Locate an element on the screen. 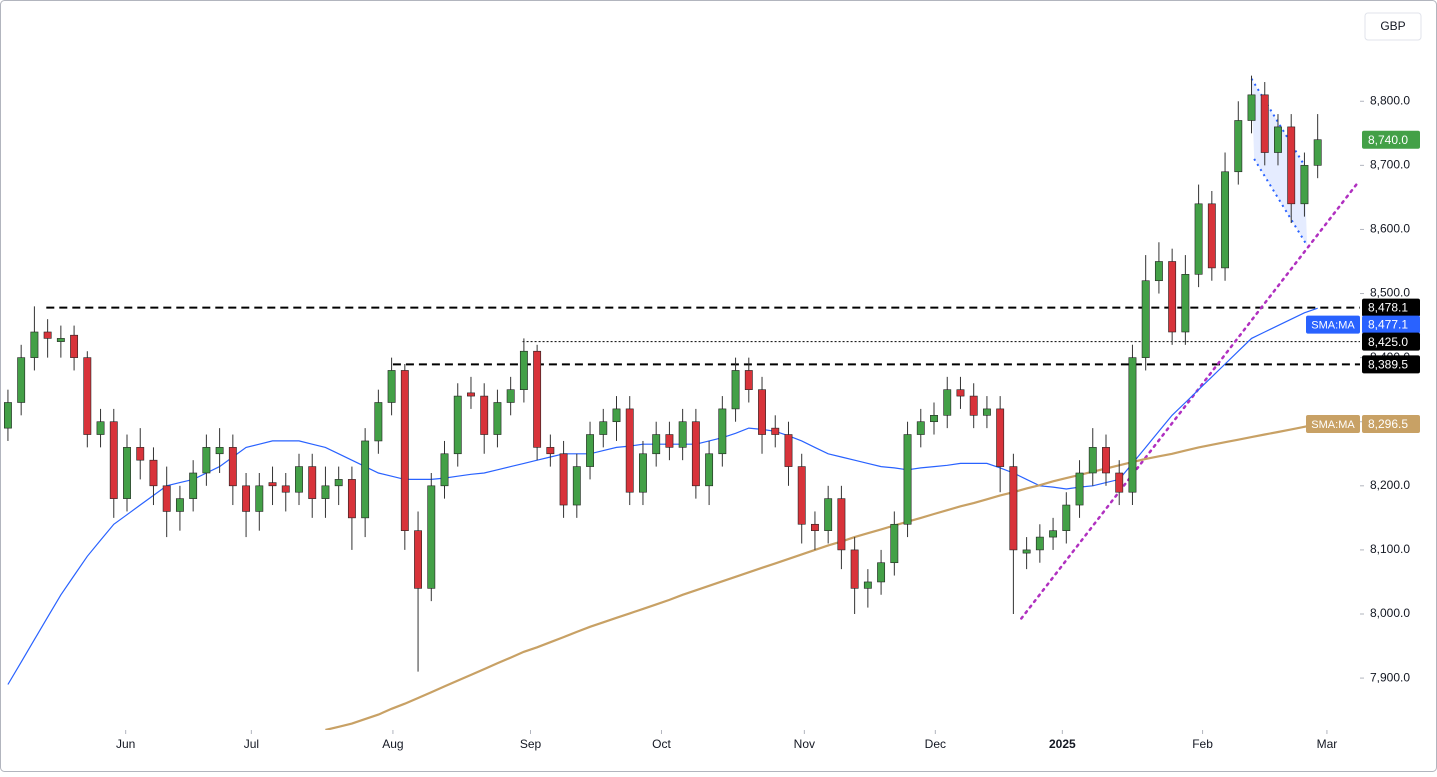  y-tick-label: 8,800.0 is located at coordinates (1390, 100).